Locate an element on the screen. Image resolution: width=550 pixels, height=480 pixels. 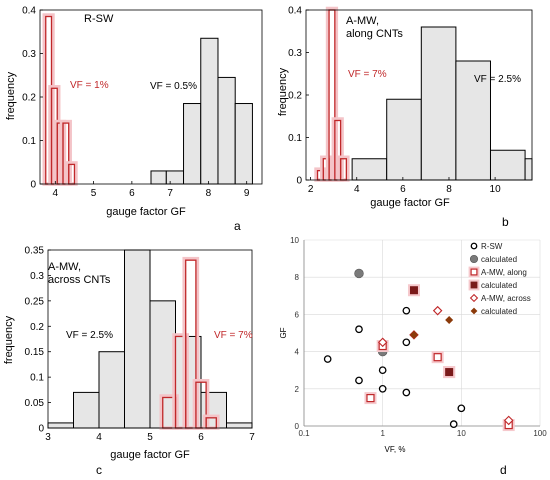
panel-d-ytick-label: 4 is located at coordinates (297, 352).